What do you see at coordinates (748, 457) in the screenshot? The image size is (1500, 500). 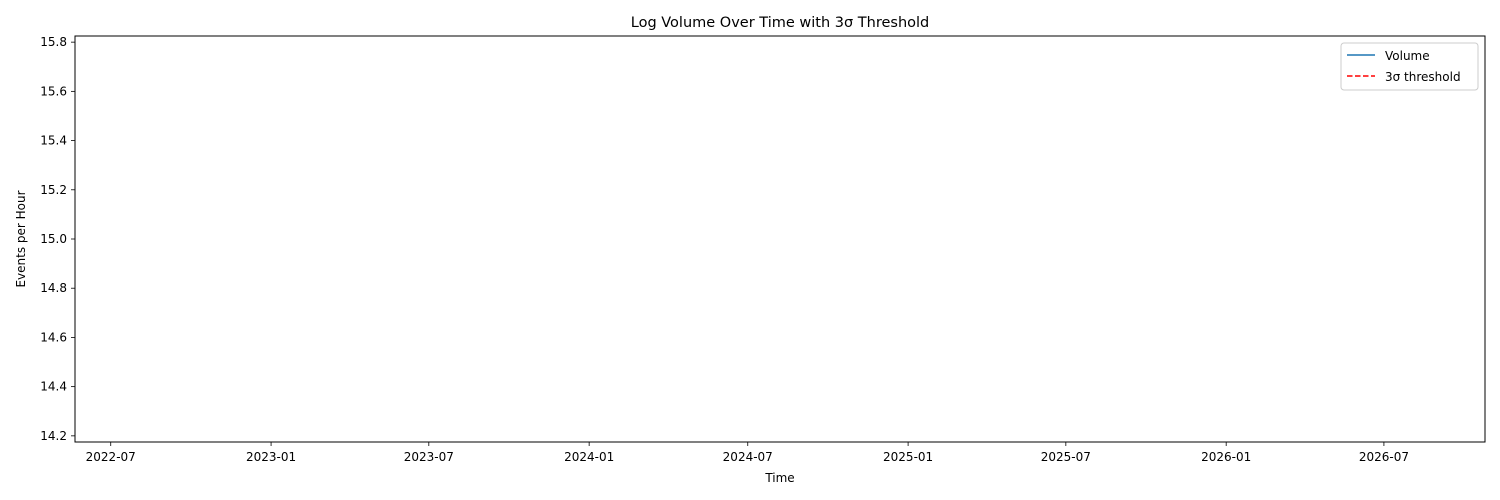 I see `x-tick-label: 2024-07` at bounding box center [748, 457].